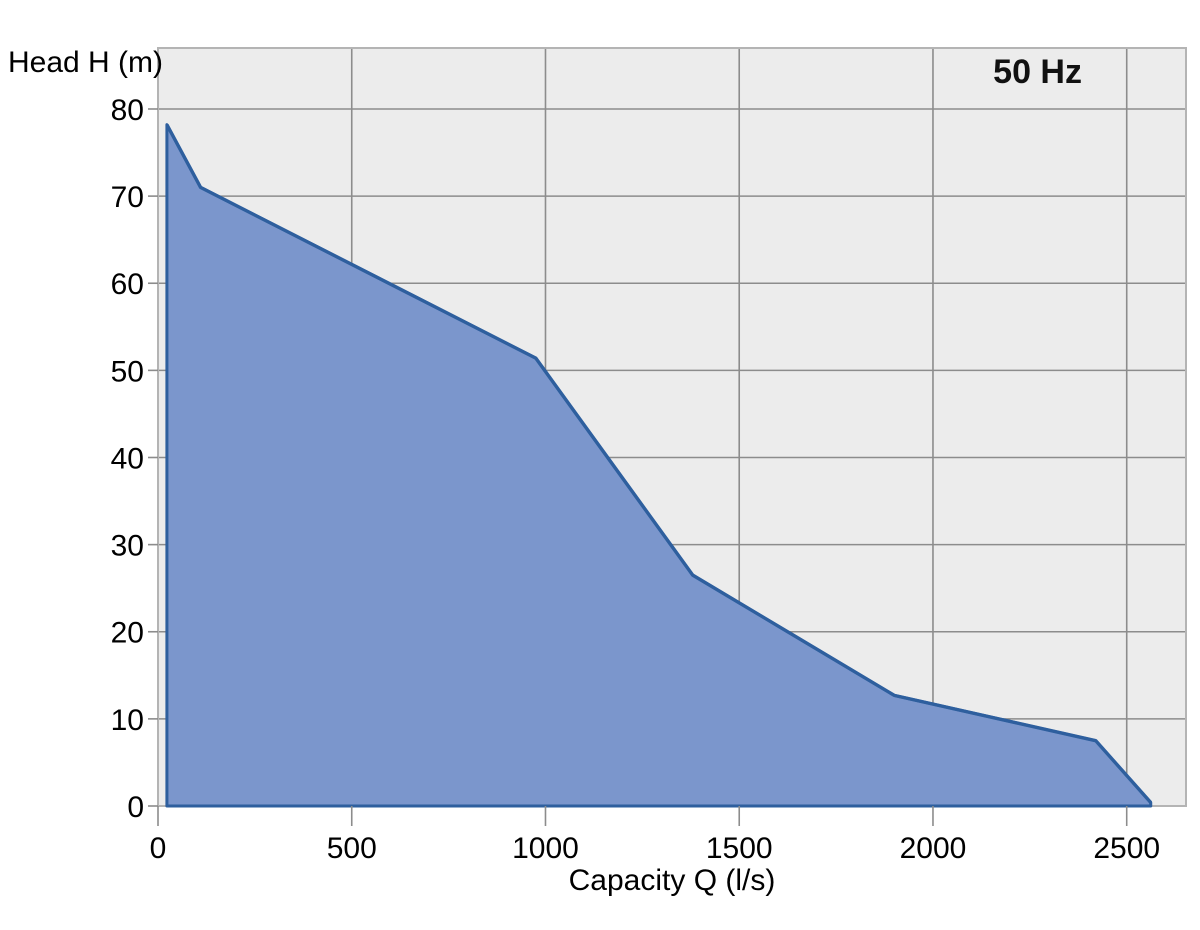  What do you see at coordinates (545, 848) in the screenshot?
I see `x-axis-tick-label: 1000` at bounding box center [545, 848].